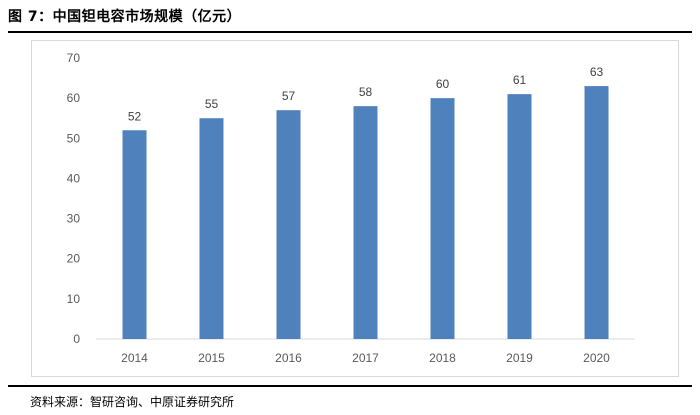  What do you see at coordinates (74, 138) in the screenshot?
I see `y-tick-label: 50` at bounding box center [74, 138].